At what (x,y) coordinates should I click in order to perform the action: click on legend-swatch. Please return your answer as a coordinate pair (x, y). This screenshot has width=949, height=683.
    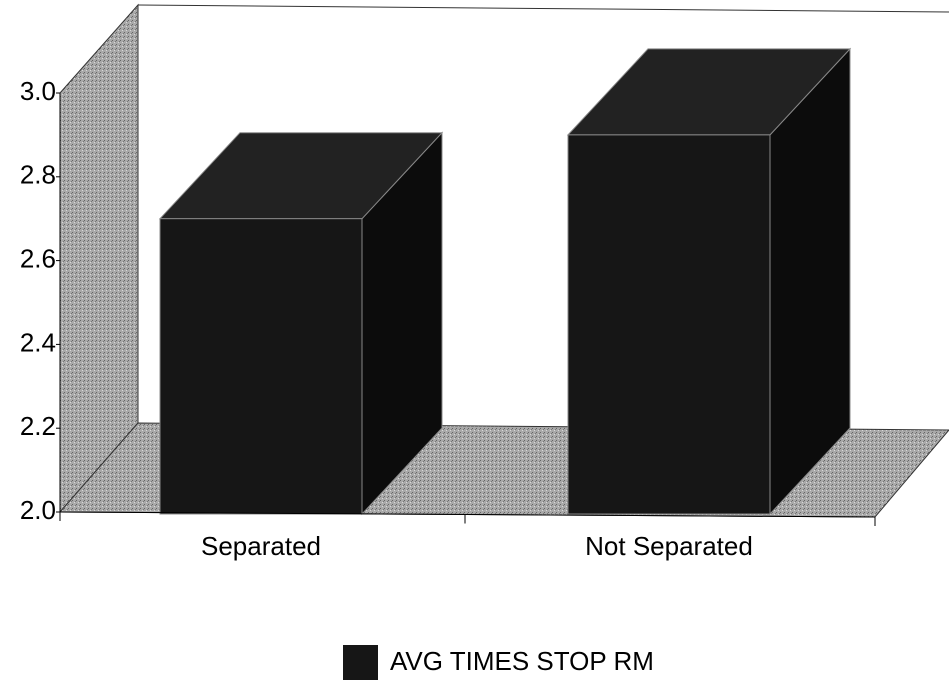
    Looking at the image, I should click on (360, 662).